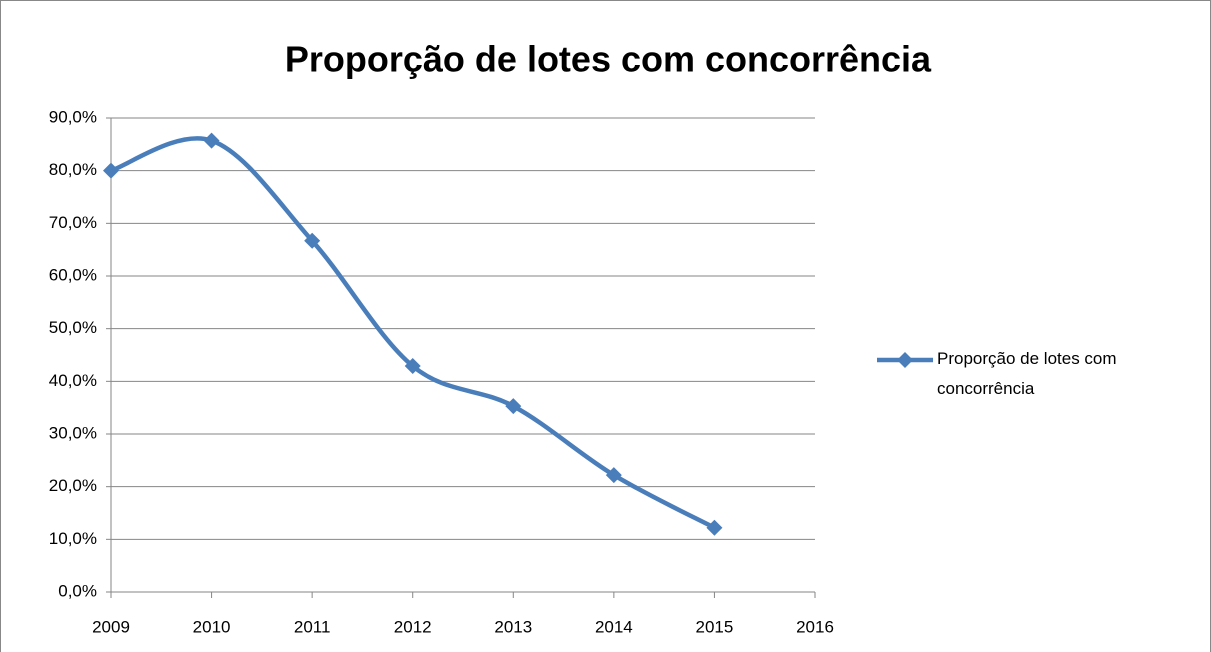 The height and width of the screenshot is (652, 1211). Describe the element at coordinates (715, 626) in the screenshot. I see `x-tick-label: 2015` at that location.